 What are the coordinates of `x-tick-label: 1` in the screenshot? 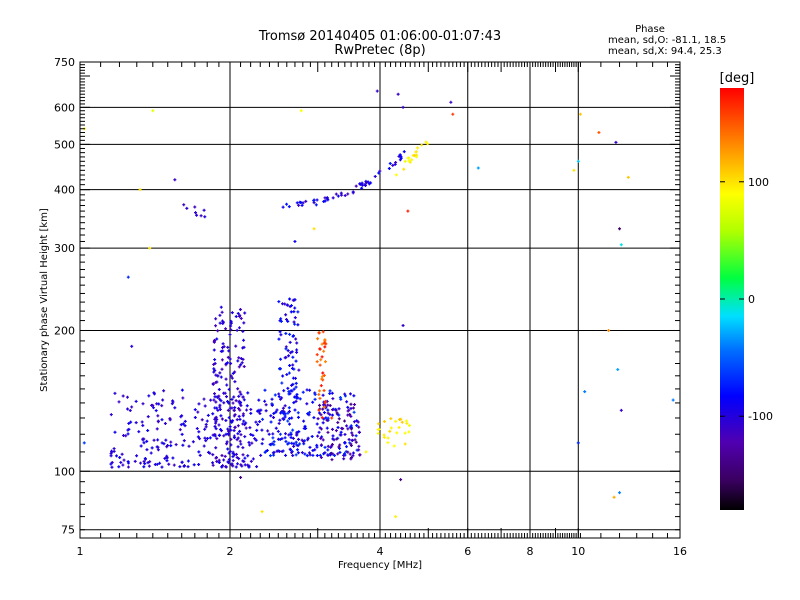 It's located at (80, 551).